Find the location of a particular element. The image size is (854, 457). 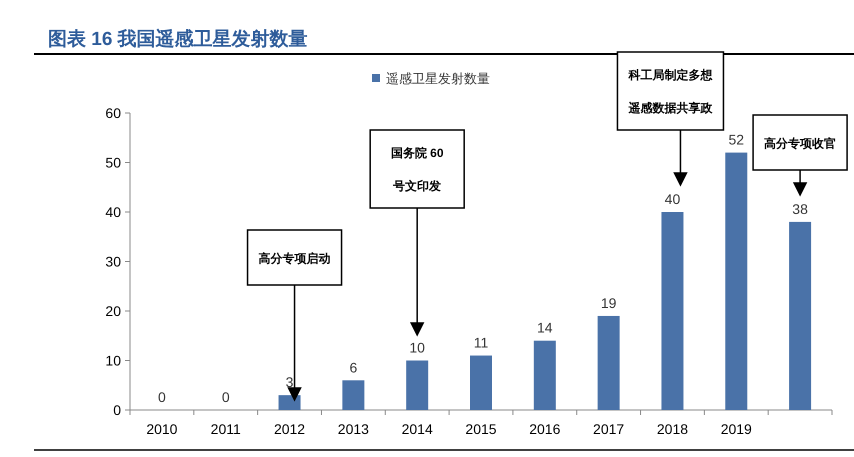

legend-label: 遥感卫星发射数量 is located at coordinates (438, 78).